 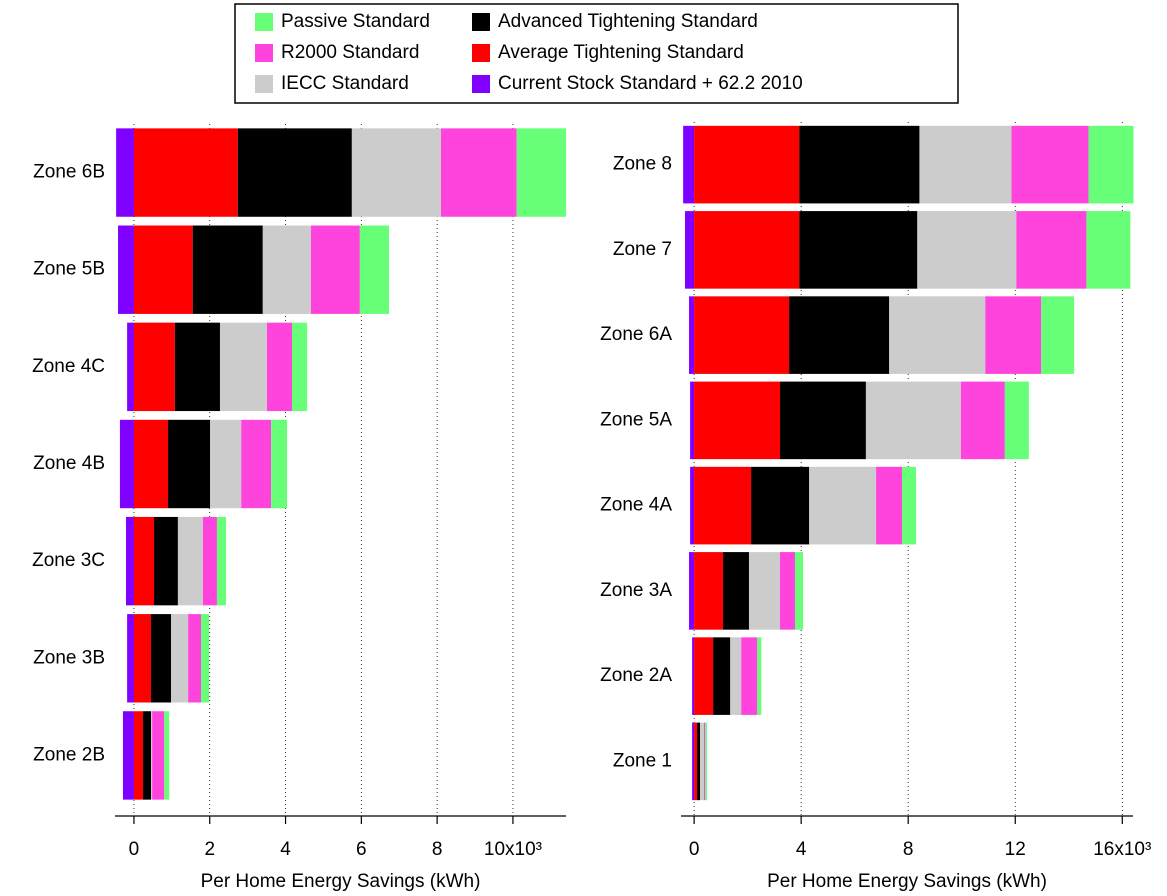 What do you see at coordinates (345, 83) in the screenshot?
I see `legend-label: IECC Standard` at bounding box center [345, 83].